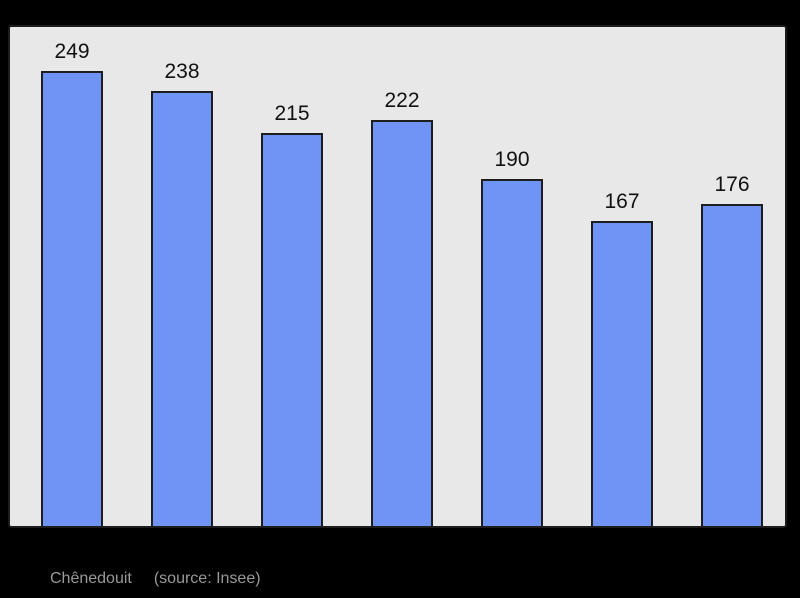 The height and width of the screenshot is (598, 800). I want to click on footer-commune-name: Chênedouit, so click(91, 578).